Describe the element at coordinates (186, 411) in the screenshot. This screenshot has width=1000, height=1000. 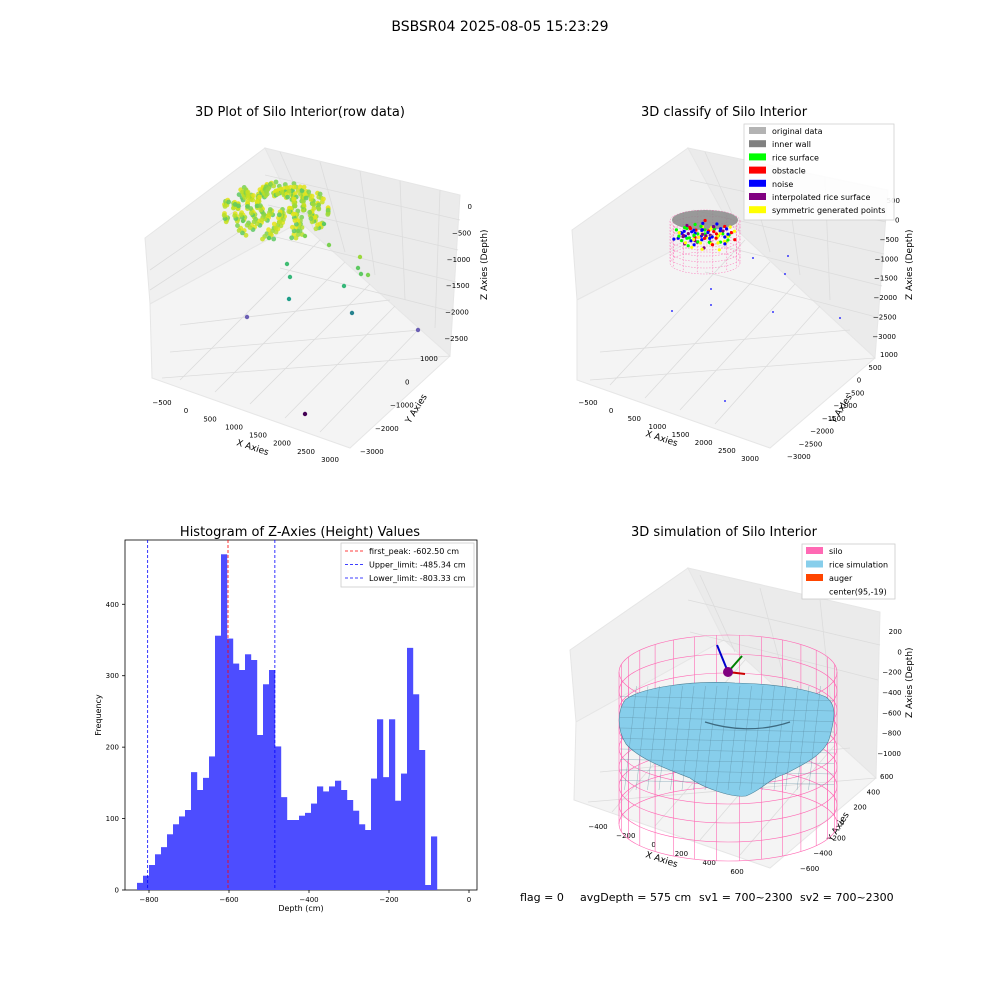
I see `panel1-x-tick: 0` at that location.